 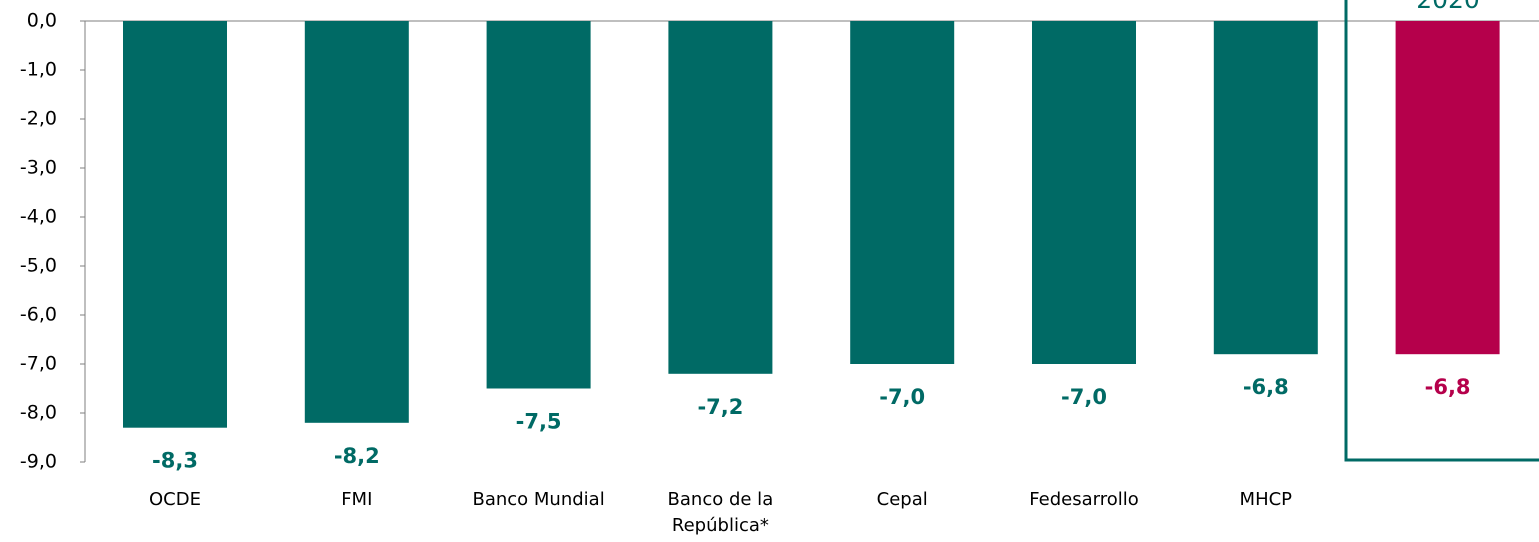 I want to click on x-tick-label: Banco de la República*, so click(x=720, y=512).